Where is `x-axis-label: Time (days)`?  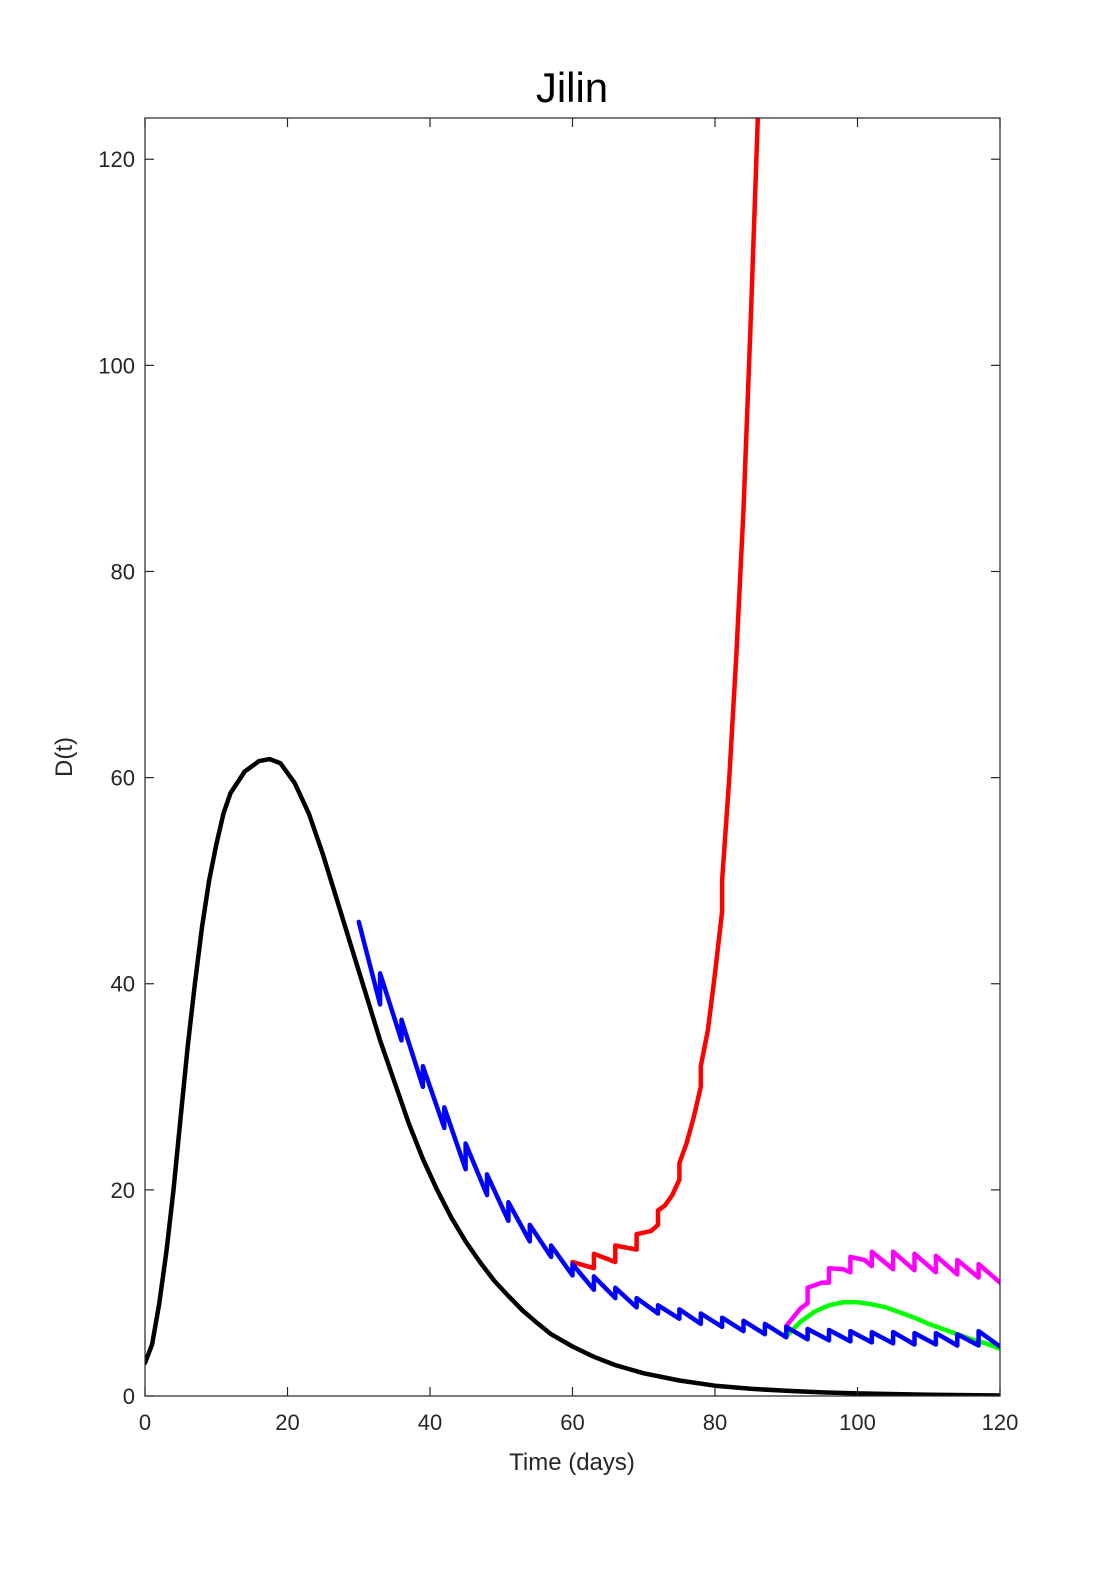 x-axis-label: Time (days) is located at coordinates (572, 1462).